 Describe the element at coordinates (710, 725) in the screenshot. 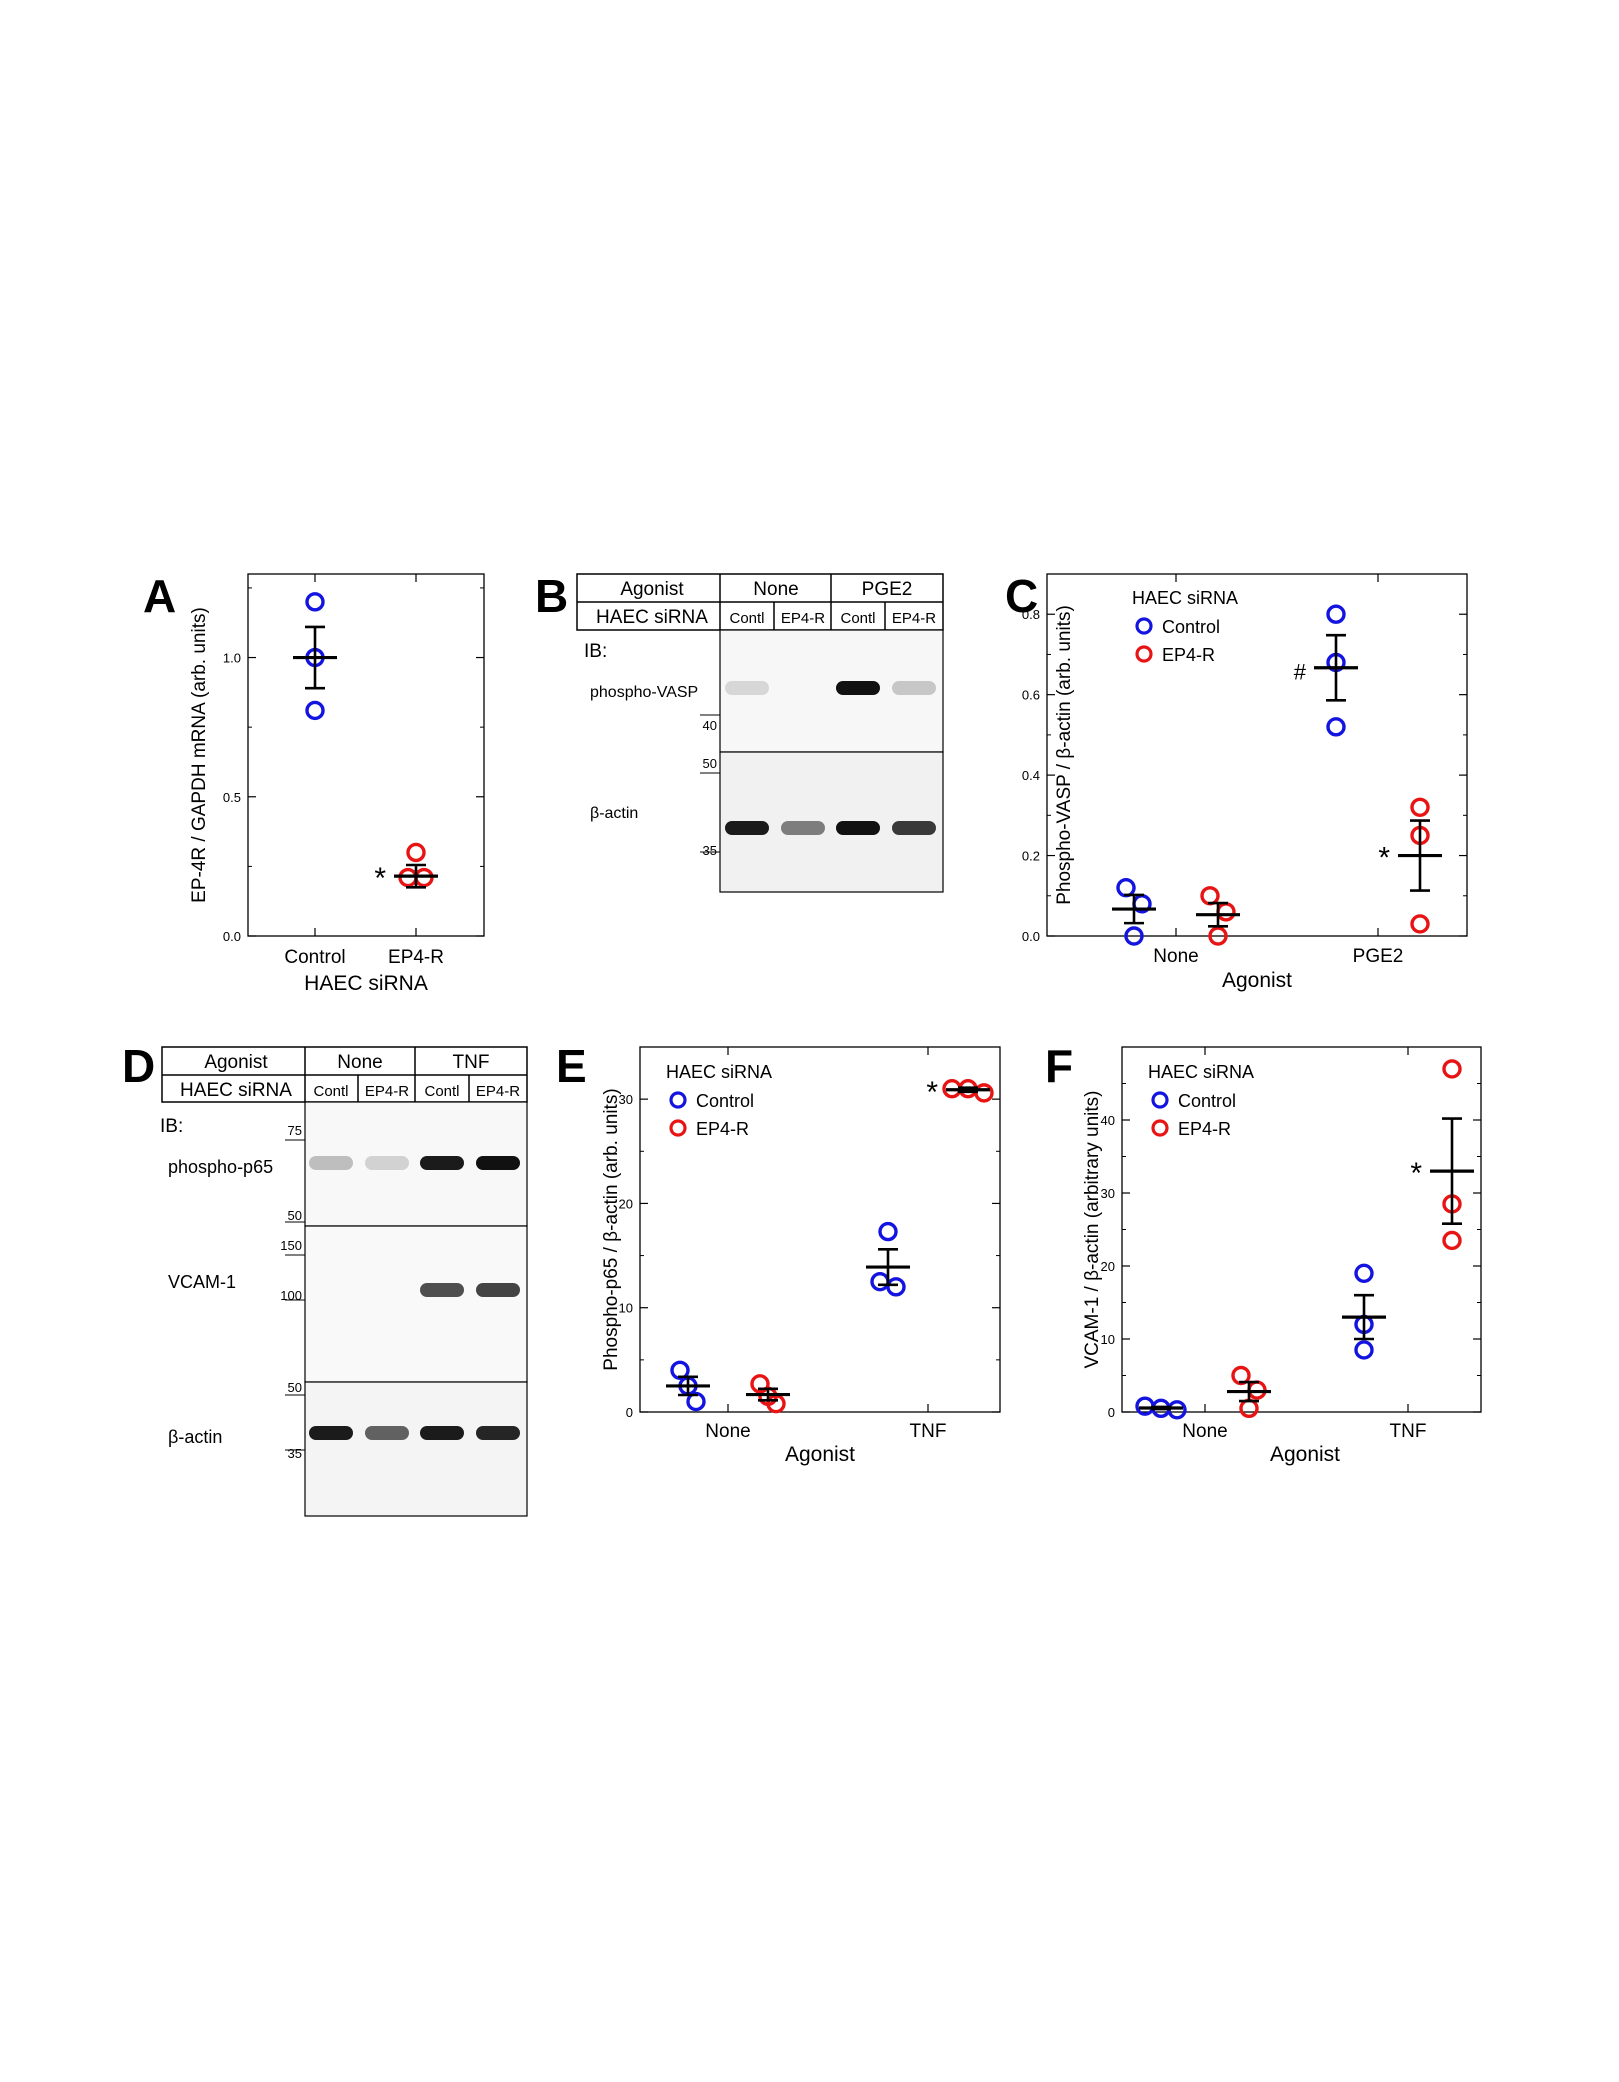

I see `marker-label: 40` at that location.